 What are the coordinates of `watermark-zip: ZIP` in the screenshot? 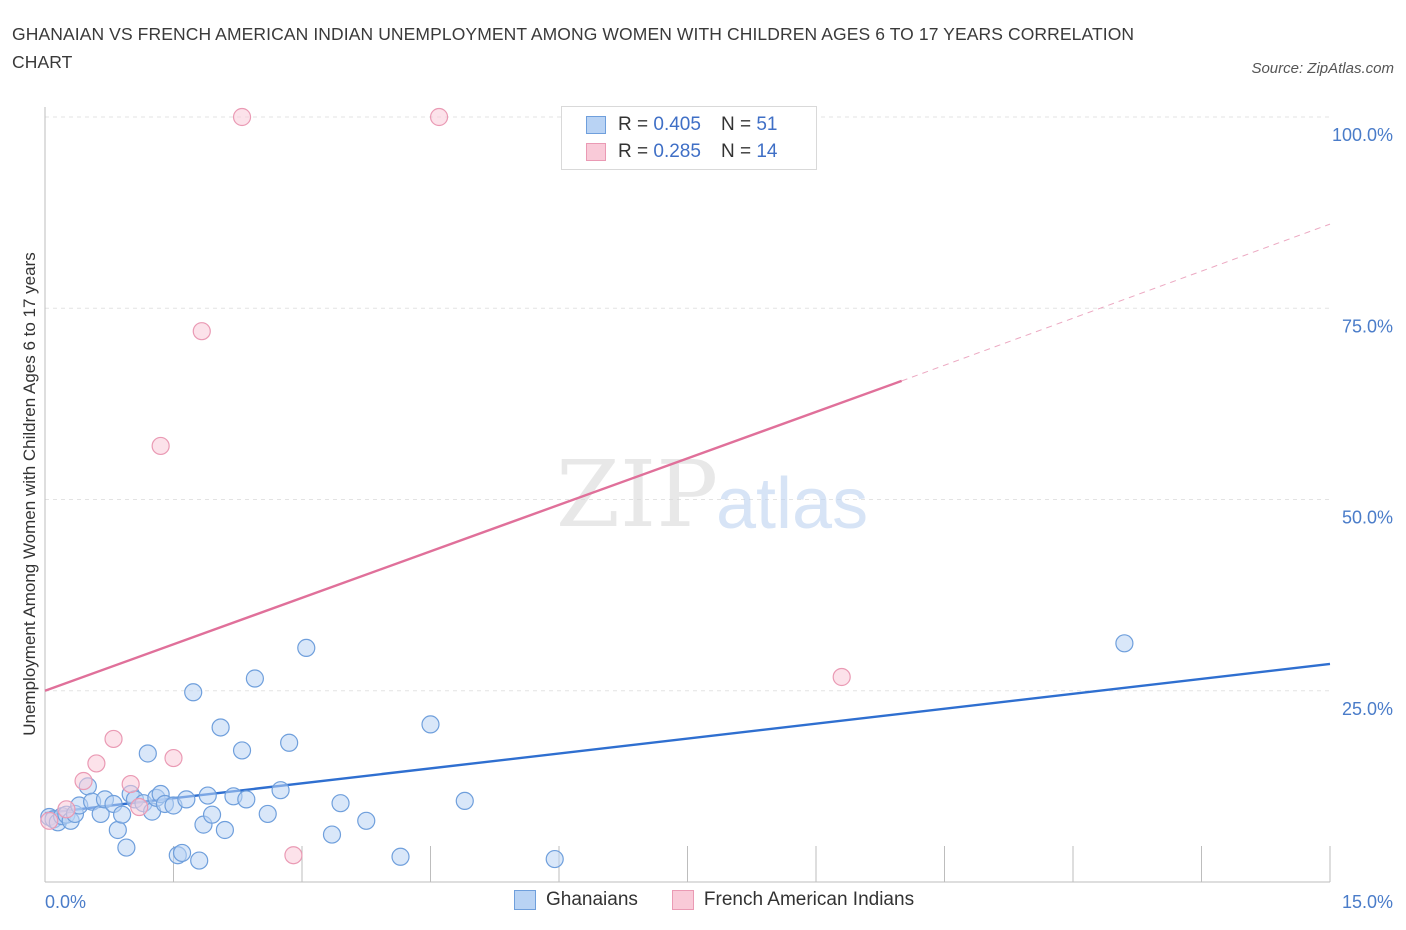 It's located at (637, 494).